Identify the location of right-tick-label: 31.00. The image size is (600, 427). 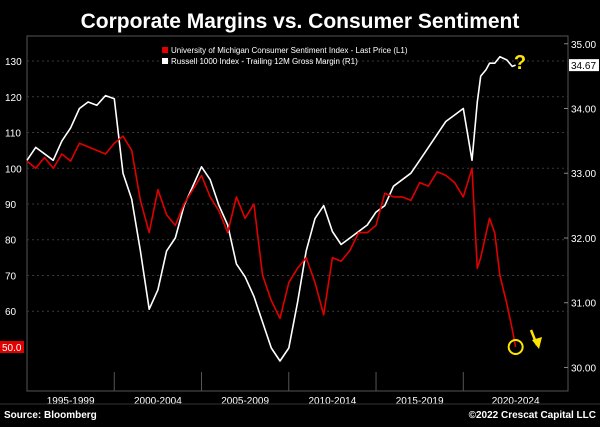
(583, 304).